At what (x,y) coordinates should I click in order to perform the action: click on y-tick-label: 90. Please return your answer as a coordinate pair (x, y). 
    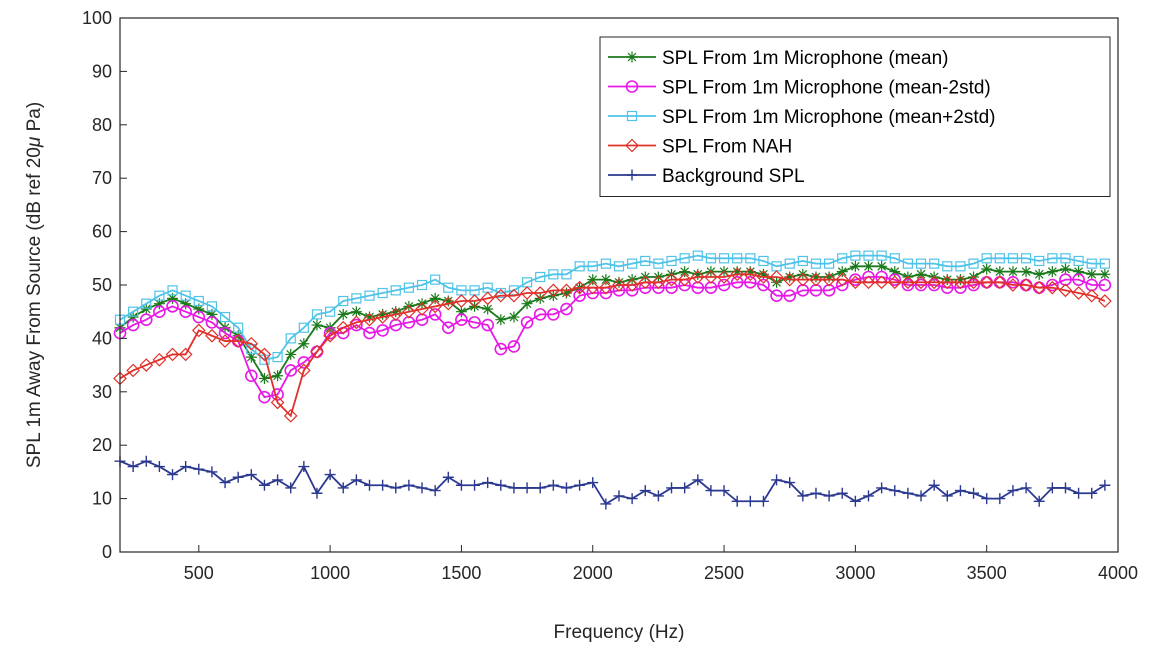
    Looking at the image, I should click on (102, 71).